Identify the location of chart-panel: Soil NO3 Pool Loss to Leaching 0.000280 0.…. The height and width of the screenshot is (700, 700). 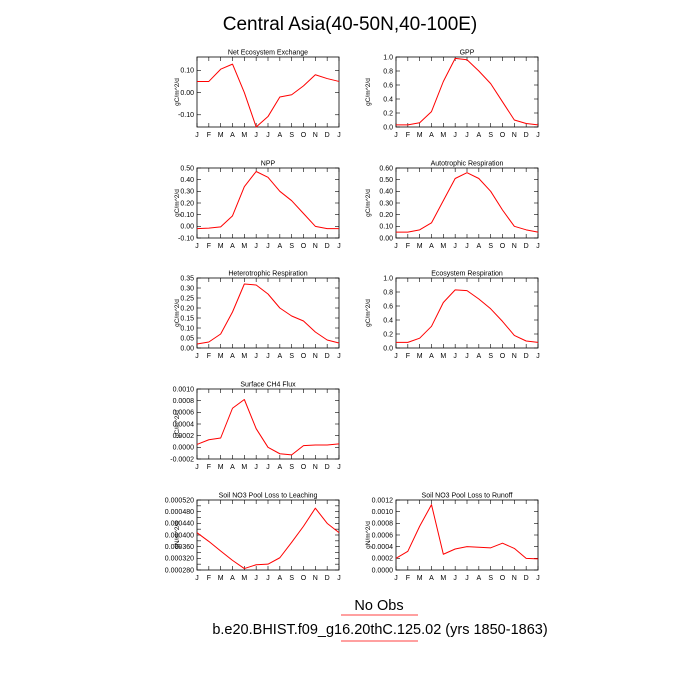
(253, 538).